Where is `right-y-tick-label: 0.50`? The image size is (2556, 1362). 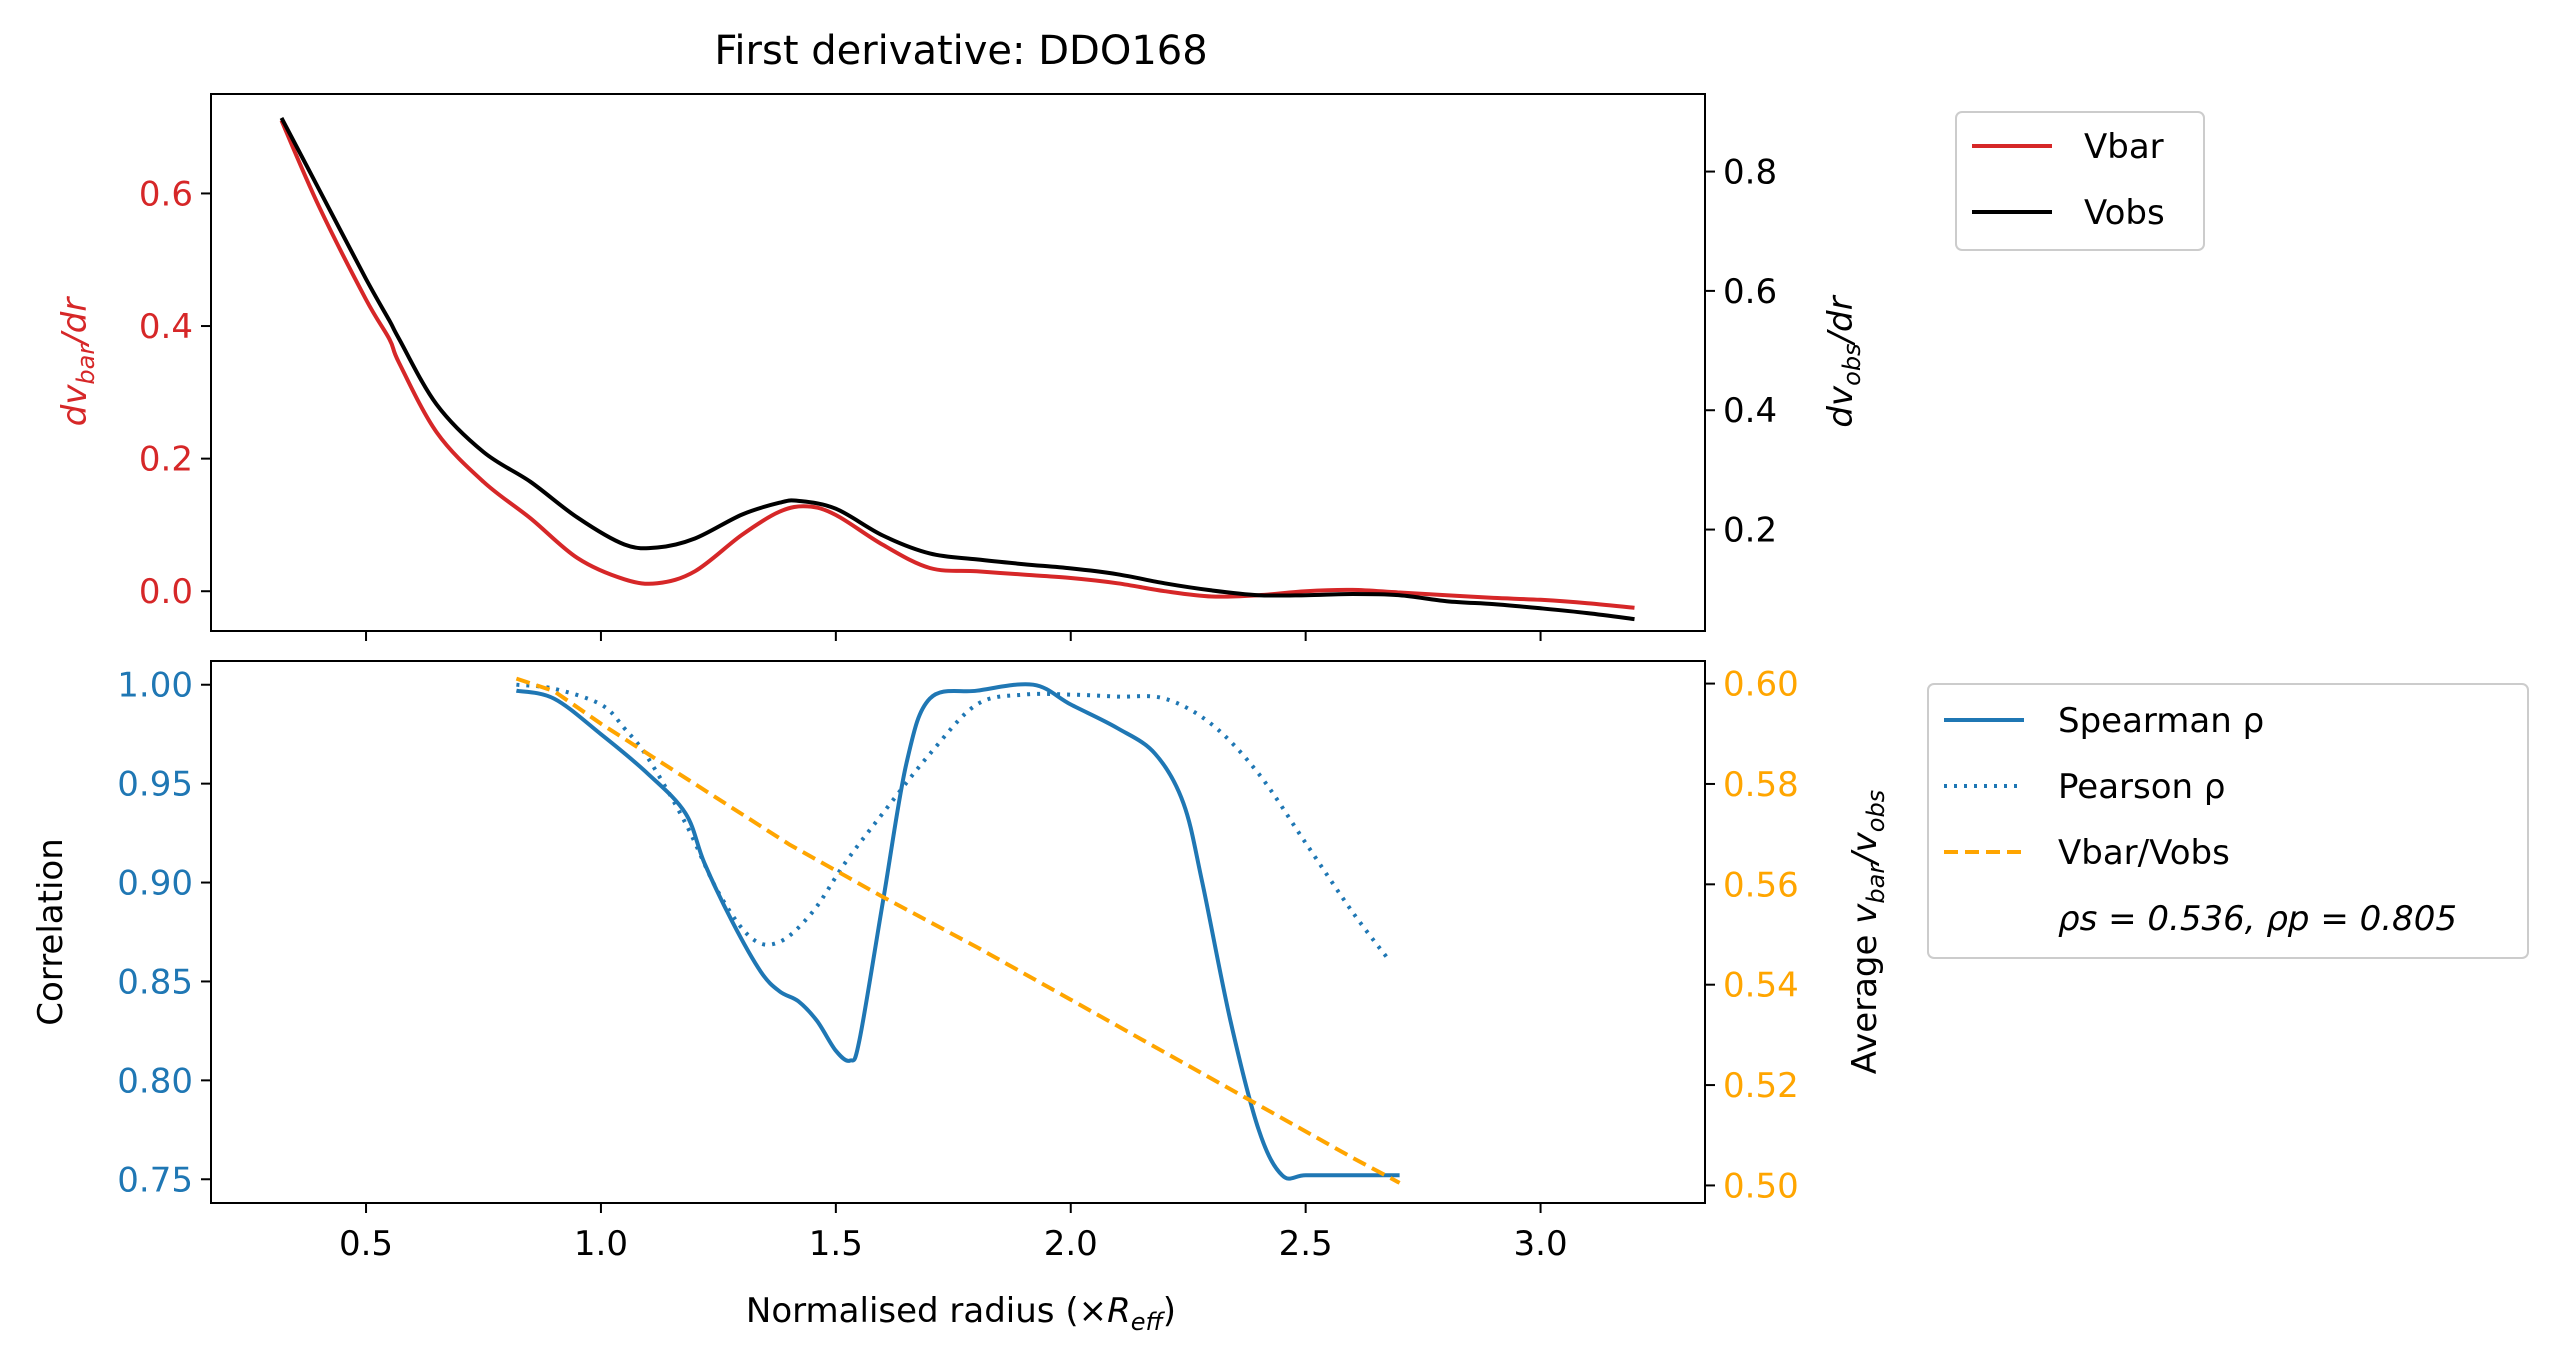 right-y-tick-label: 0.50 is located at coordinates (1761, 1186).